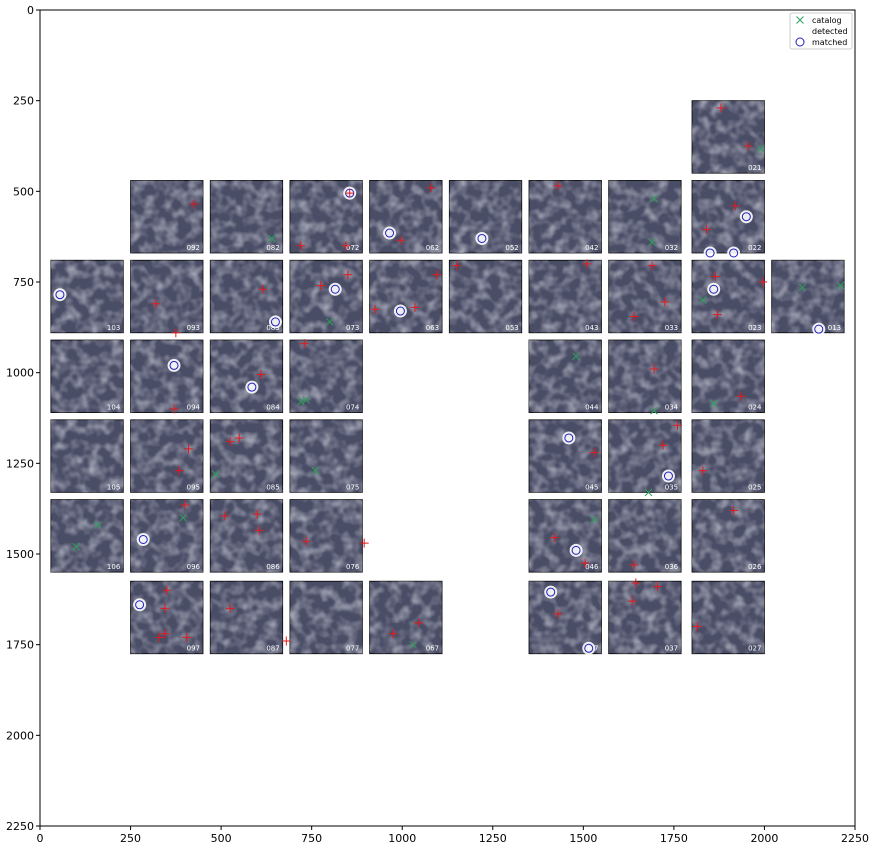 This screenshot has width=875, height=850. Describe the element at coordinates (20, 826) in the screenshot. I see `y-tick-label: 2250` at that location.